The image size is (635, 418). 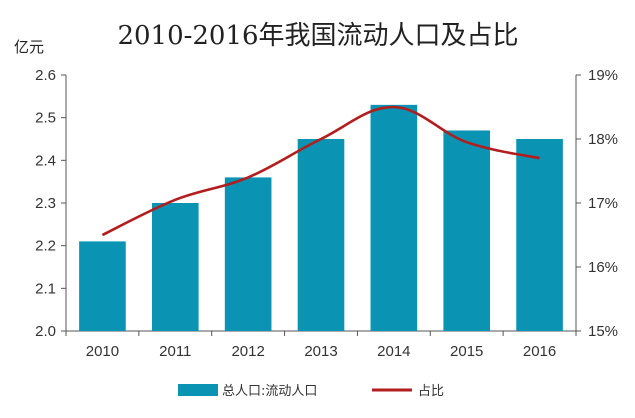 I want to click on x-tick-label: 2015, so click(x=466, y=351).